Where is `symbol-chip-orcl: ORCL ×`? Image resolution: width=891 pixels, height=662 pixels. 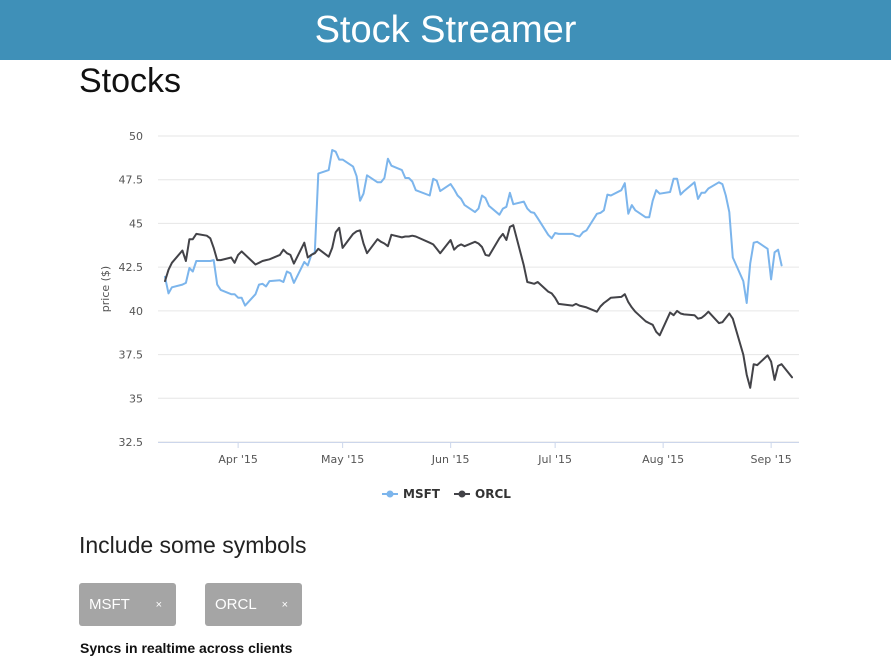
symbol-chip-orcl: ORCL × is located at coordinates (253, 604).